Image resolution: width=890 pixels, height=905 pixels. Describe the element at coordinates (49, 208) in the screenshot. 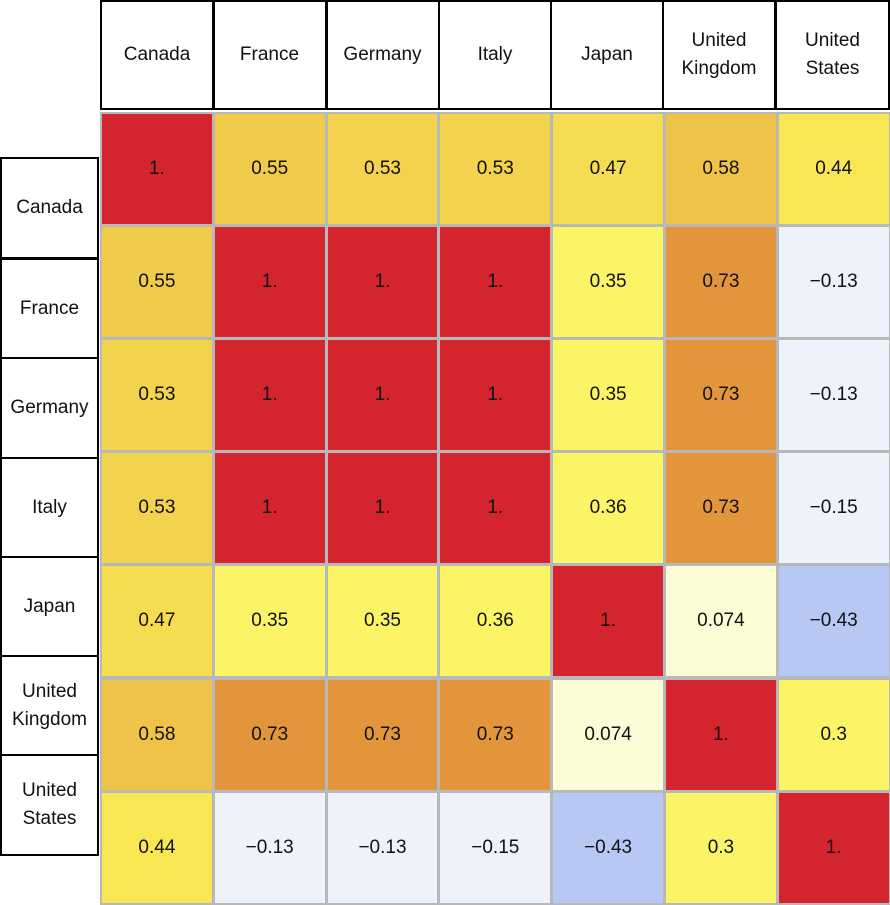

I see `row-header: Canada` at that location.